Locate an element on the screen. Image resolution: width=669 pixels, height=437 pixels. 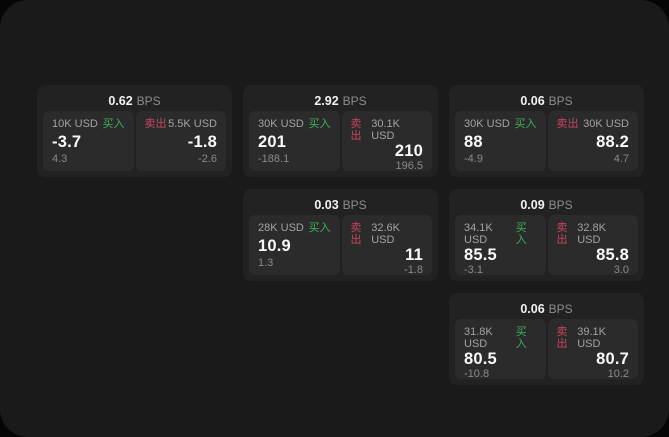
sell-panel: 卖出 30.1K USD 210 196.5 is located at coordinates (386, 141).